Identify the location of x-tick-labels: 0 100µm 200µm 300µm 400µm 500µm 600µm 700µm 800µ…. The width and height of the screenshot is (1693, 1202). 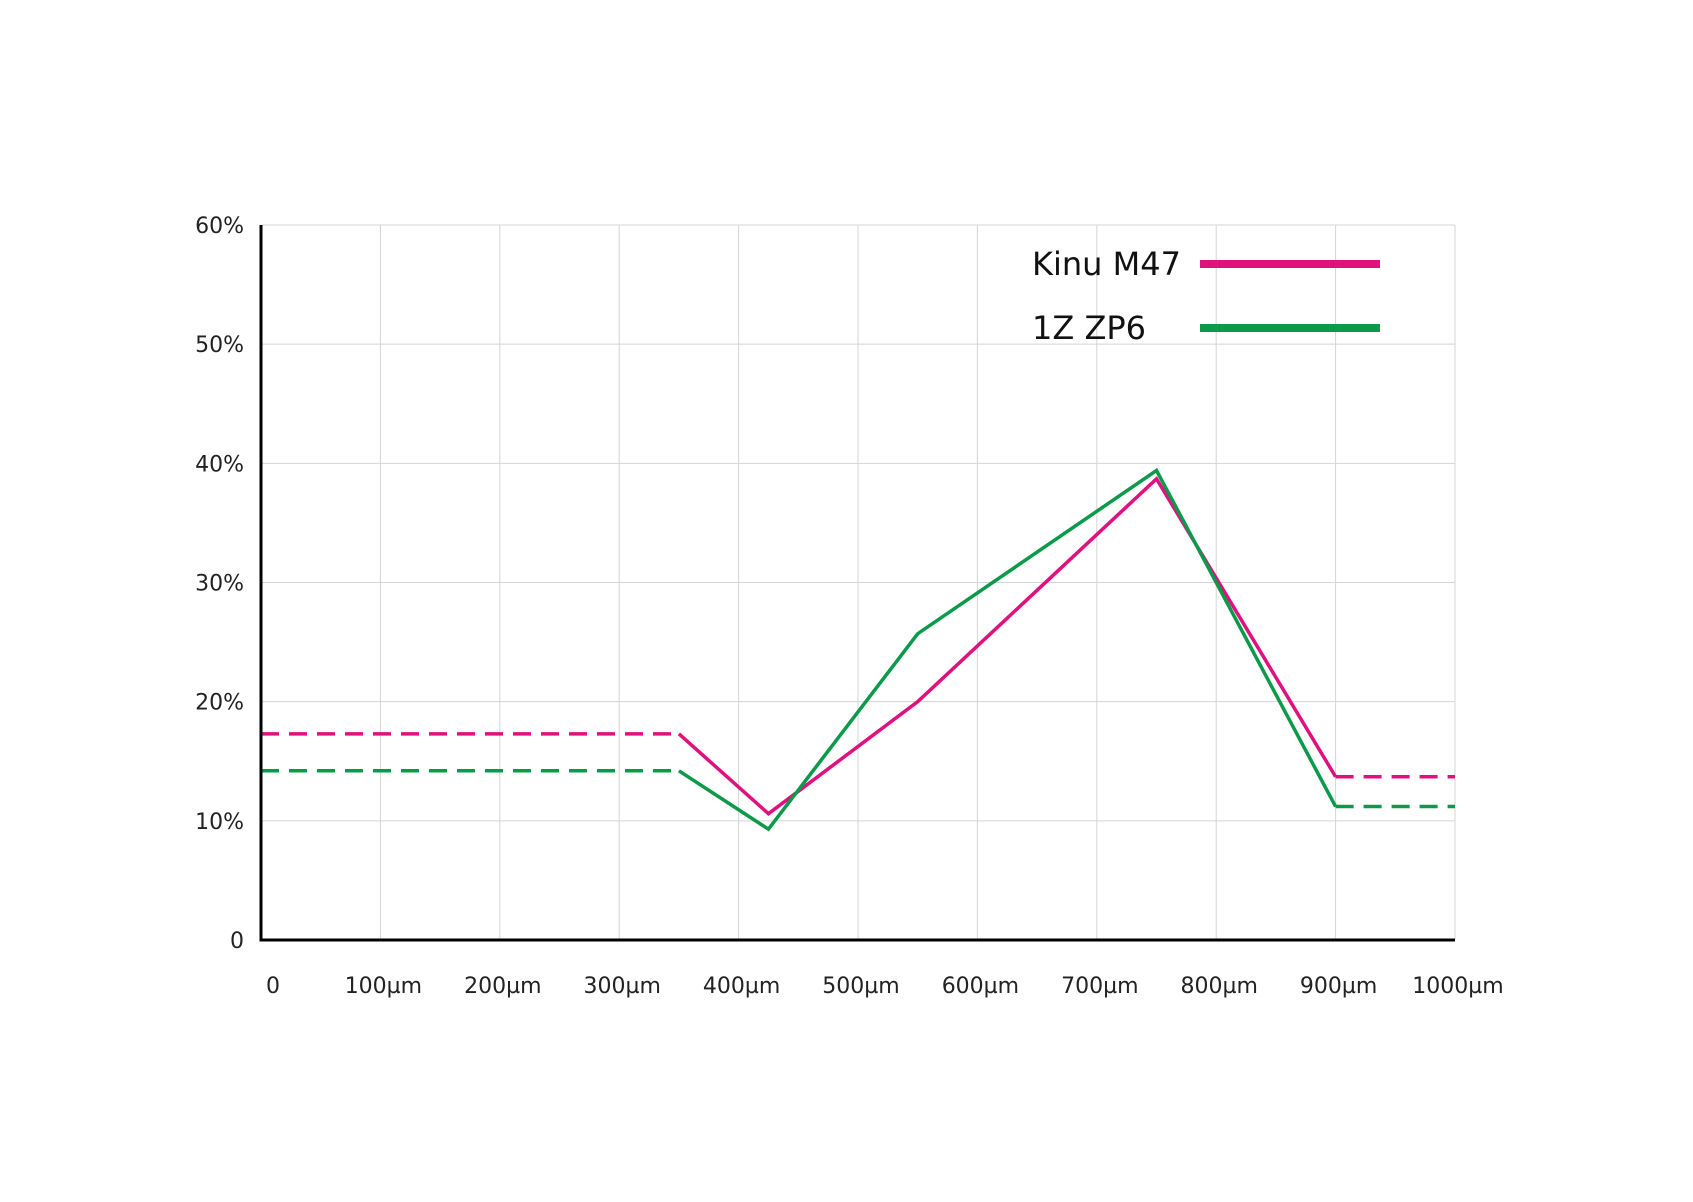
(885, 986).